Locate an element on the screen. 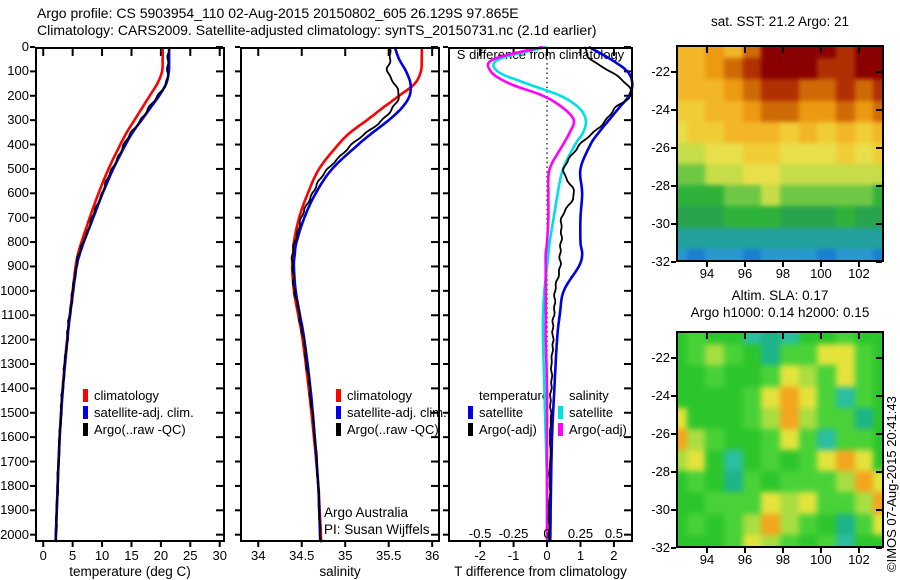 The height and width of the screenshot is (580, 900). x-tick-label: 34 is located at coordinates (258, 555).